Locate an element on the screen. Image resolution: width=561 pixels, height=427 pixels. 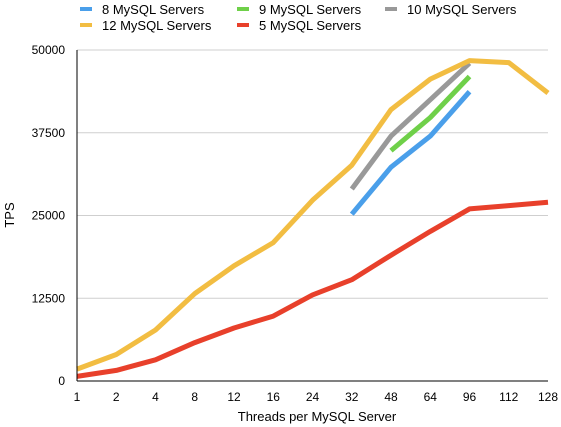
x-tick-label: 96 is located at coordinates (470, 397).